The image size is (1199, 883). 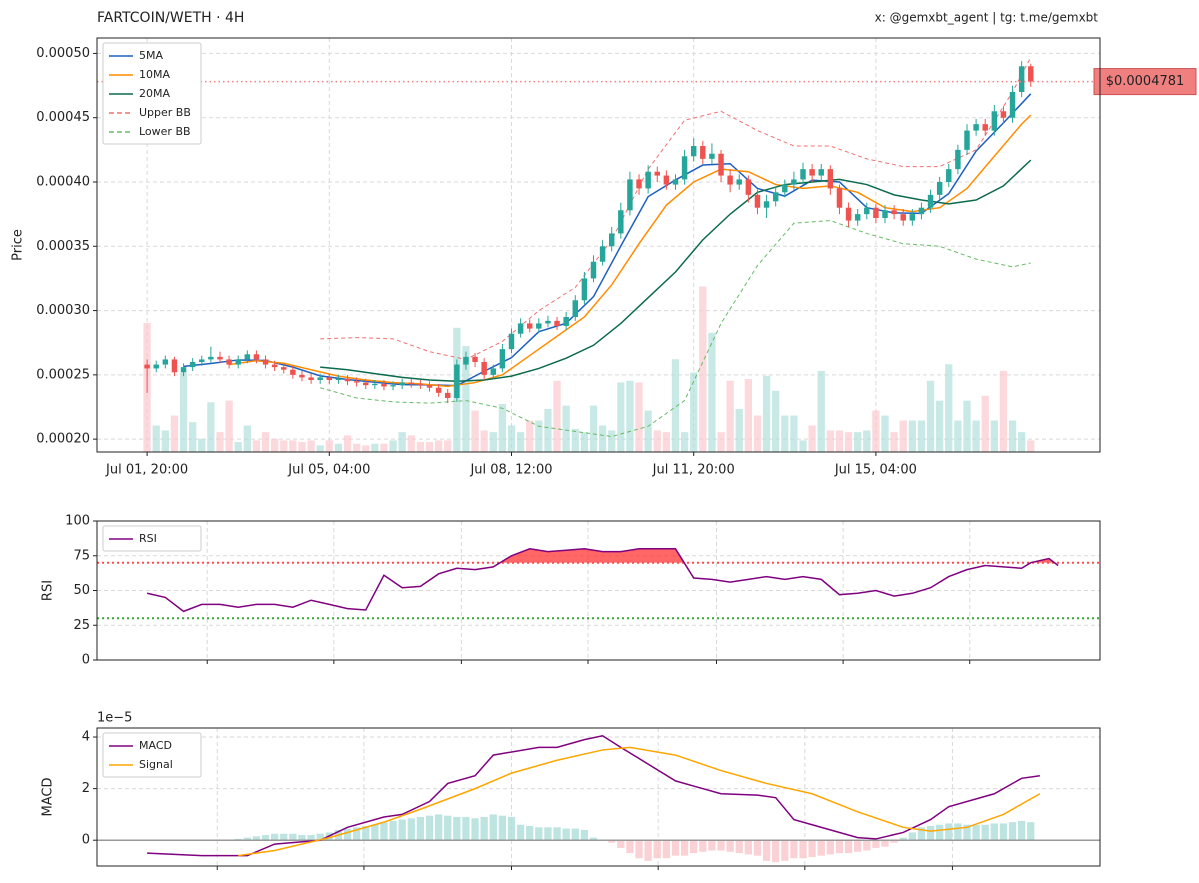 What do you see at coordinates (114, 718) in the screenshot?
I see `axis-offset: 1e−5` at bounding box center [114, 718].